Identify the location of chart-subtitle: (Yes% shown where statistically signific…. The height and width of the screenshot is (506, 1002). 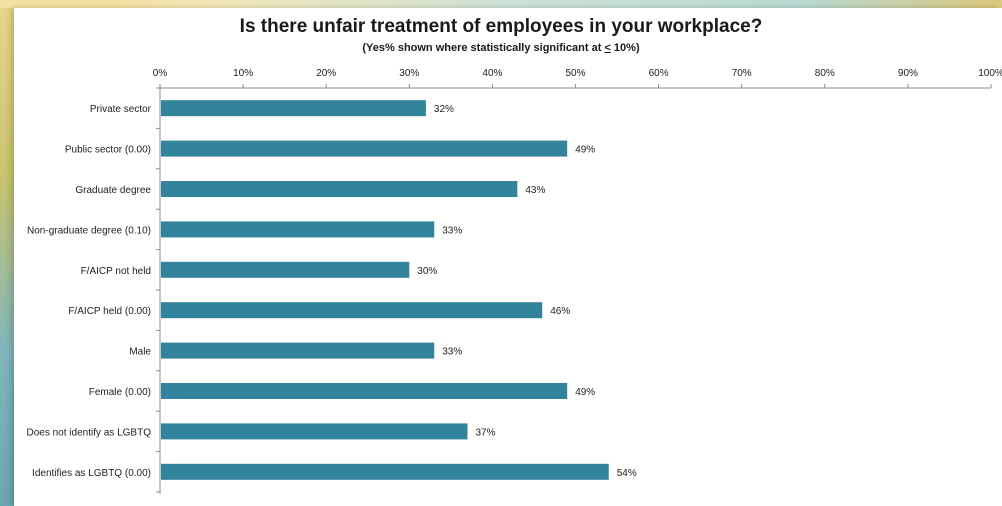
(501, 48).